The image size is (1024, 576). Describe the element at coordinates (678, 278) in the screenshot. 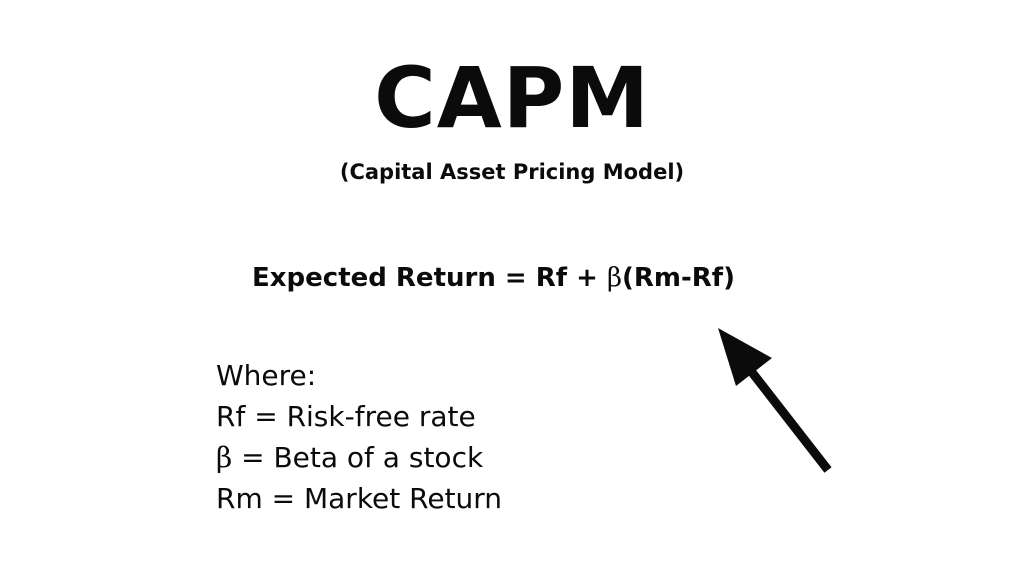

I see `formula-right: (Rm-Rf)` at that location.